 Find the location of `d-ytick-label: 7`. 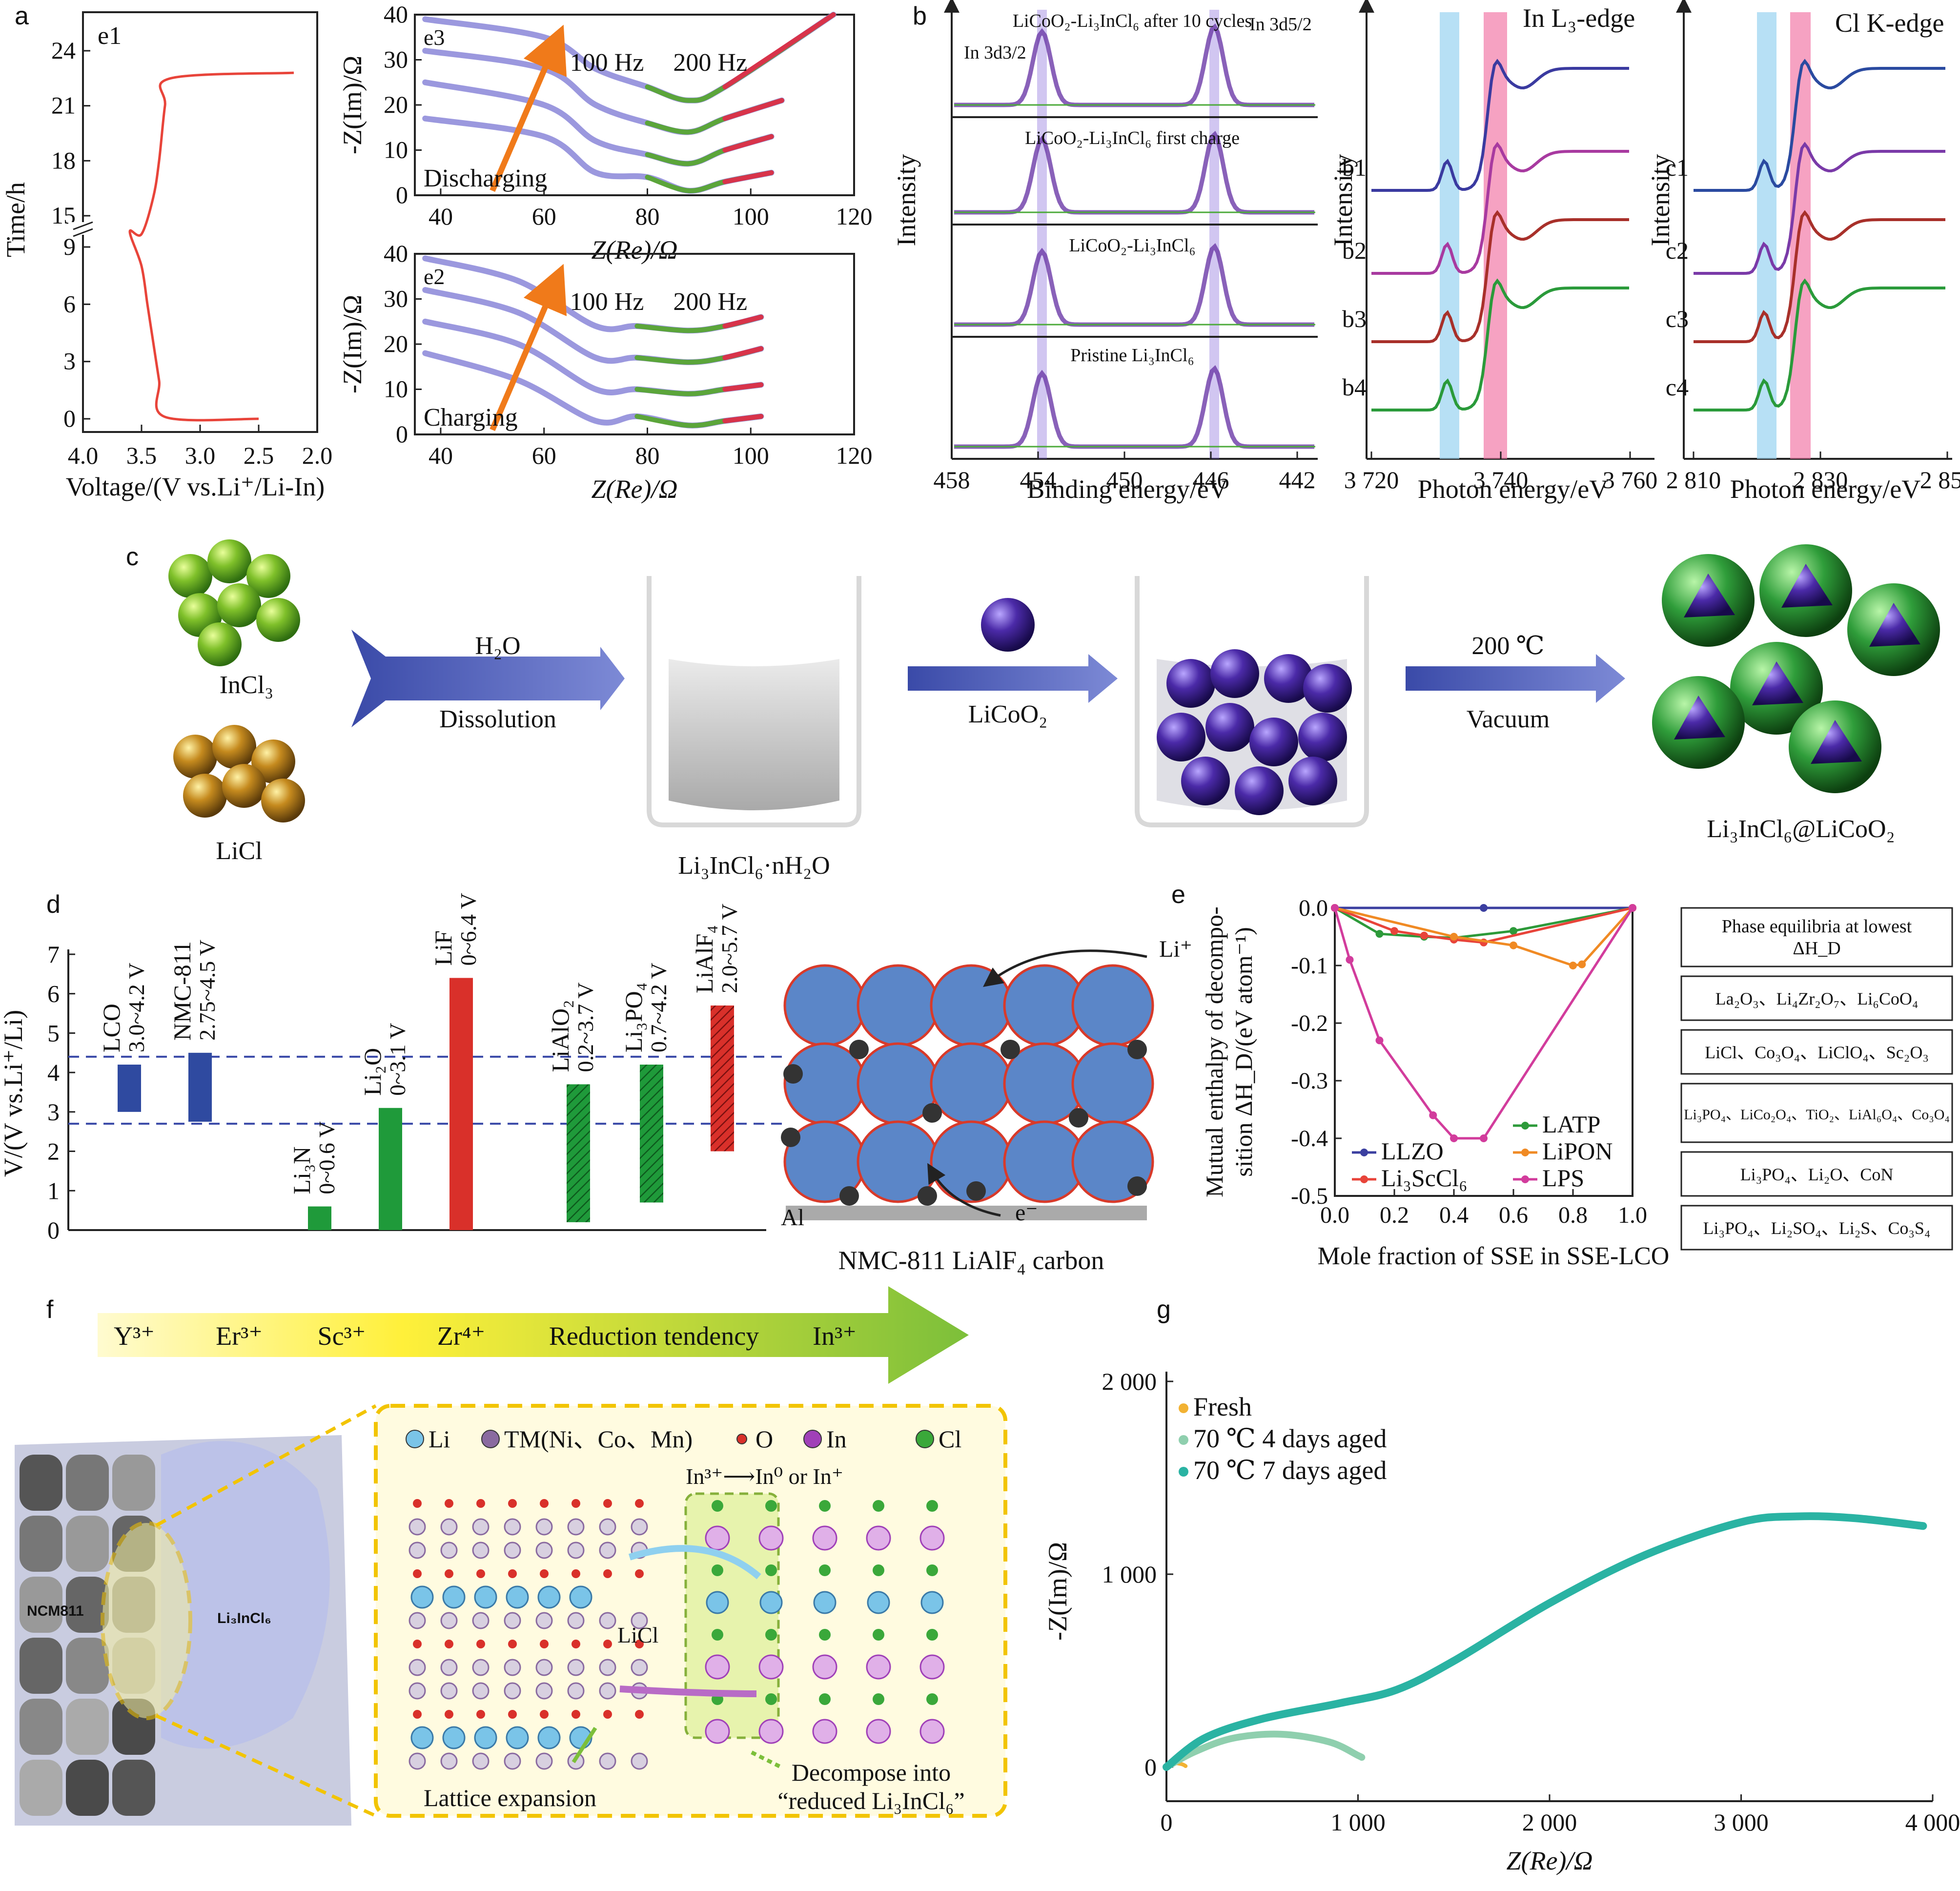

d-ytick-label: 7 is located at coordinates (53, 955).